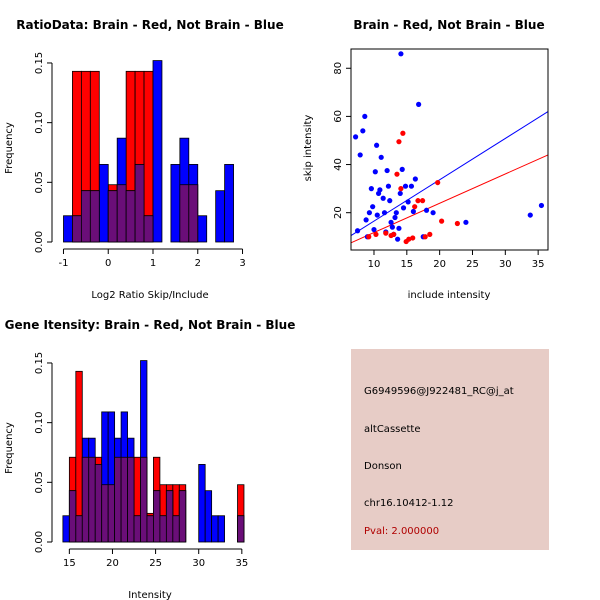  I want to click on y-tick-label: 80, so click(338, 68).